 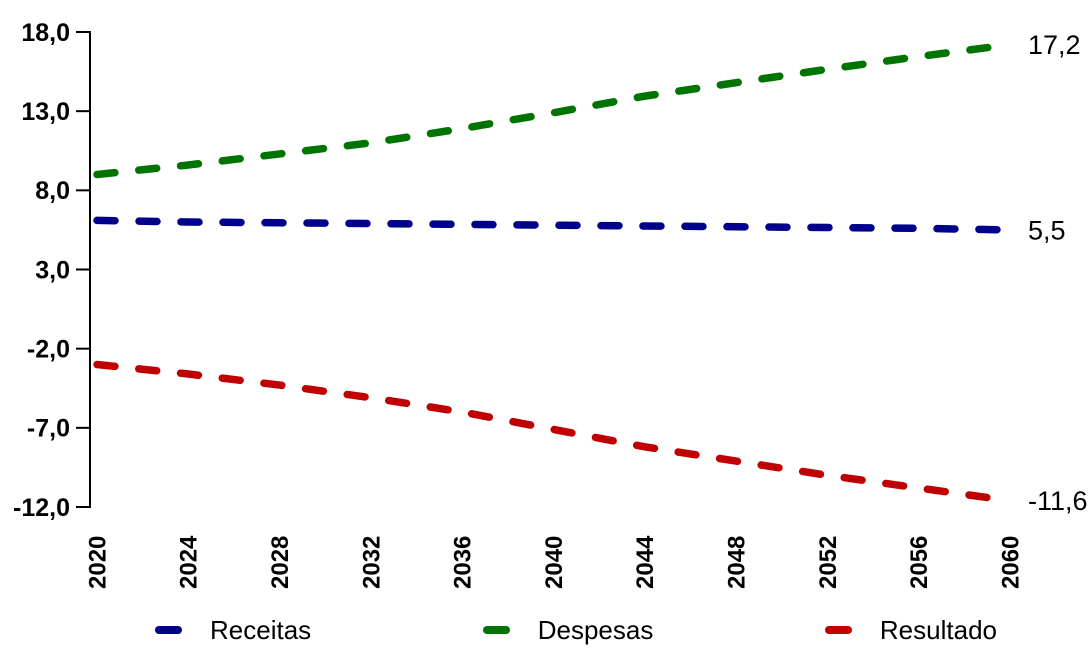 What do you see at coordinates (48, 349) in the screenshot?
I see `y-tick-label: -2,0` at bounding box center [48, 349].